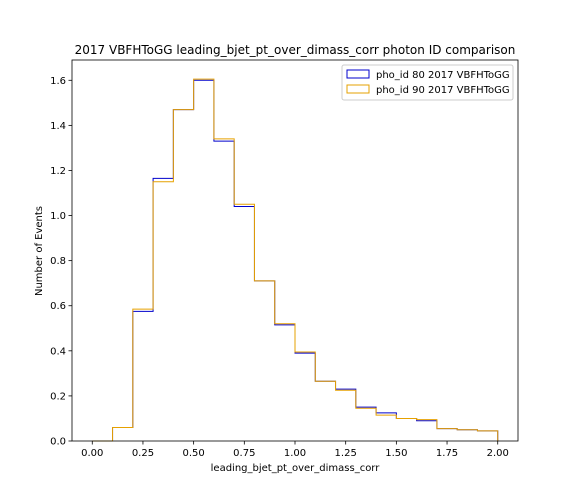 The image size is (576, 504). What do you see at coordinates (58, 442) in the screenshot?
I see `y-tick-label: 0.0` at bounding box center [58, 442].